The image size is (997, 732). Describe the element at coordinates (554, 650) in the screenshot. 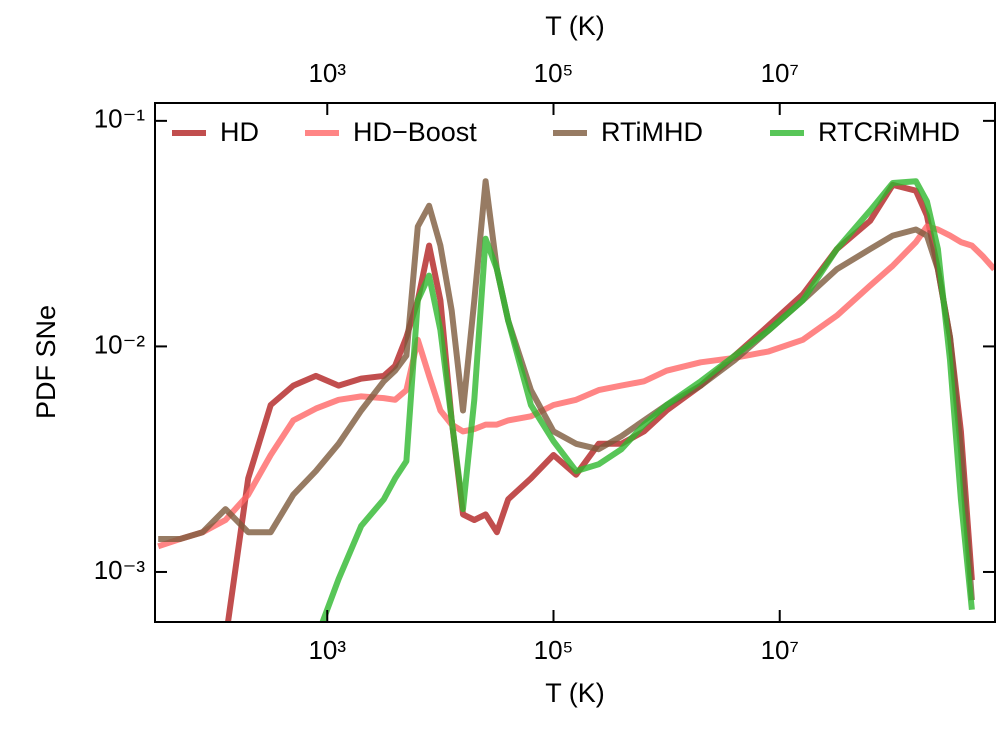

I see `x-tick-label: 10⁵` at that location.